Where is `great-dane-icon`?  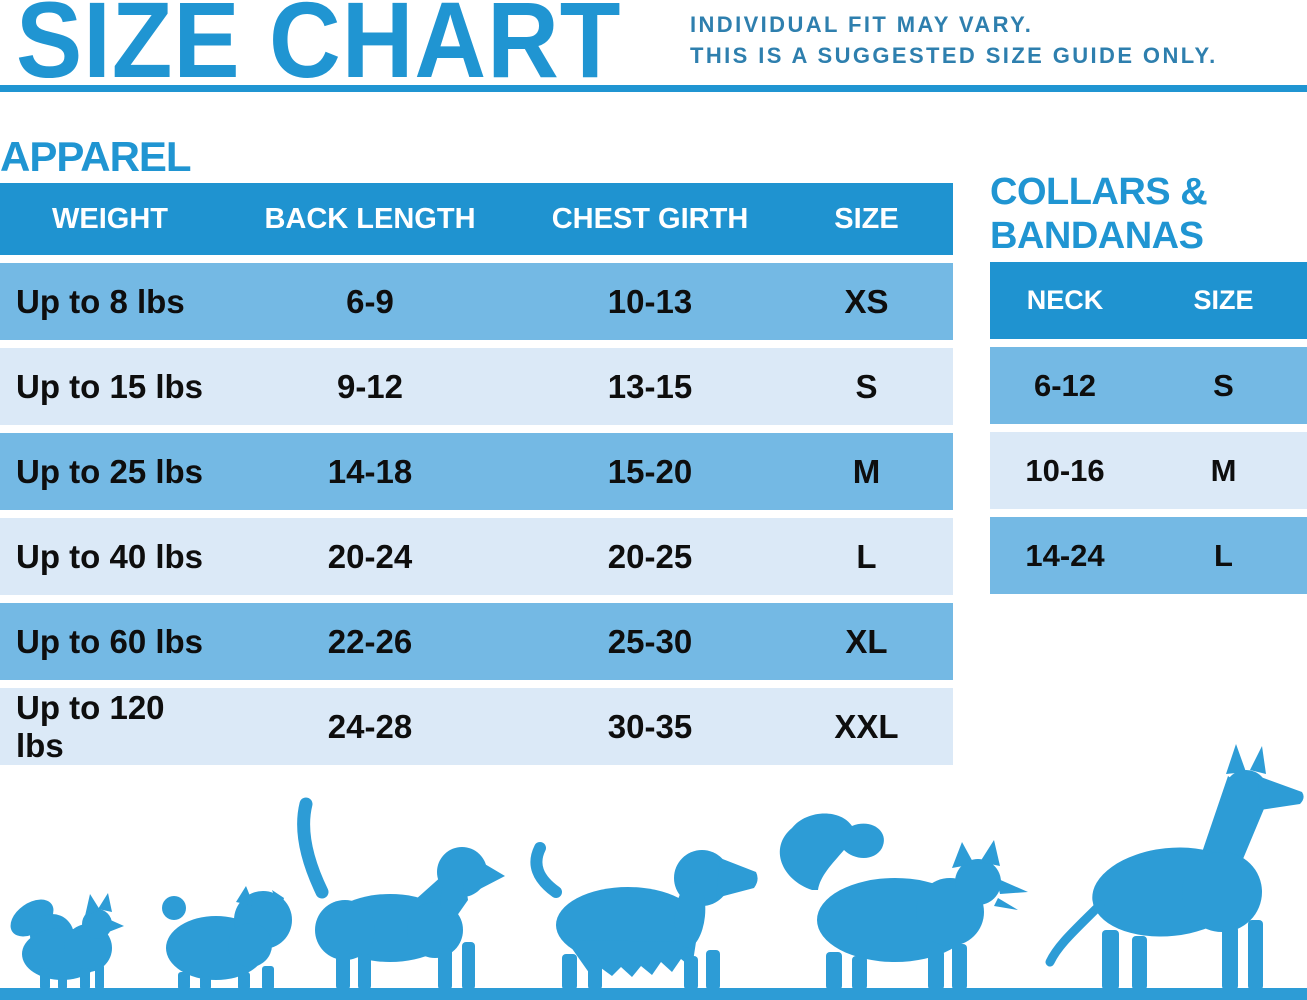 great-dane-icon is located at coordinates (1174, 867).